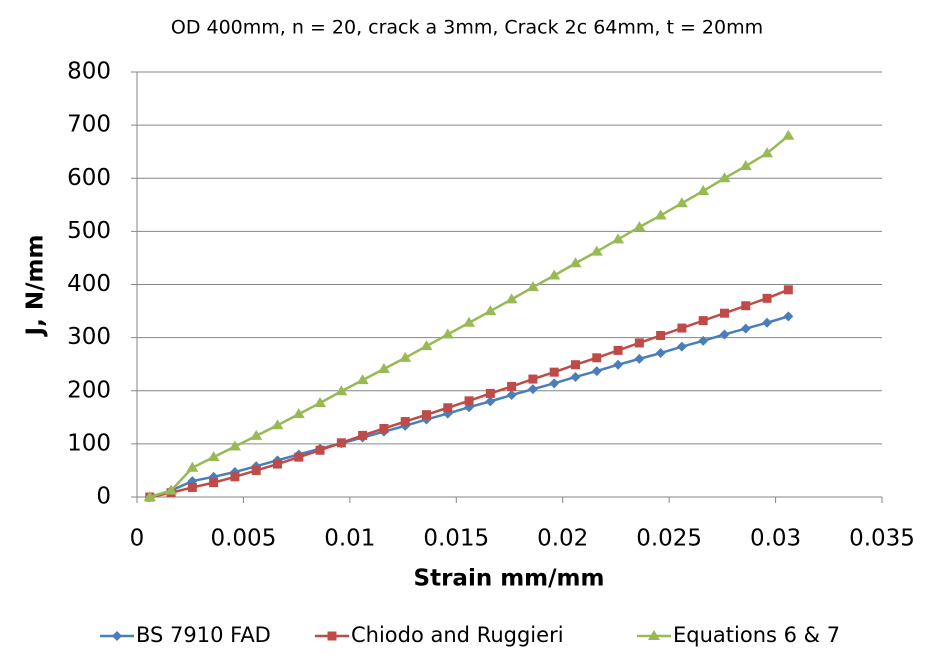 The width and height of the screenshot is (934, 667). What do you see at coordinates (89, 231) in the screenshot?
I see `y-tick-label: 500` at bounding box center [89, 231].